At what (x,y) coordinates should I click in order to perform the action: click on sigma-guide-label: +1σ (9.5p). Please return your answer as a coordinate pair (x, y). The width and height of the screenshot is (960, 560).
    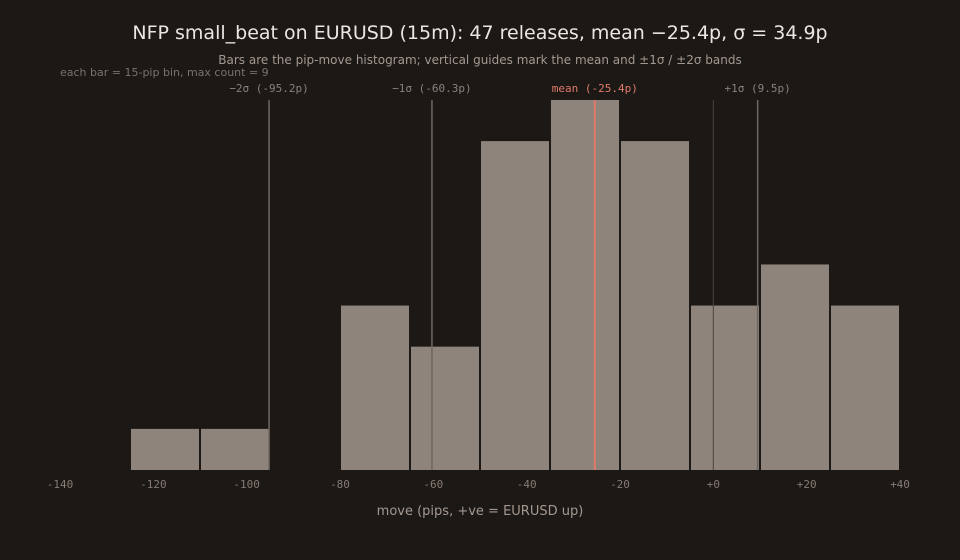
    Looking at the image, I should click on (758, 88).